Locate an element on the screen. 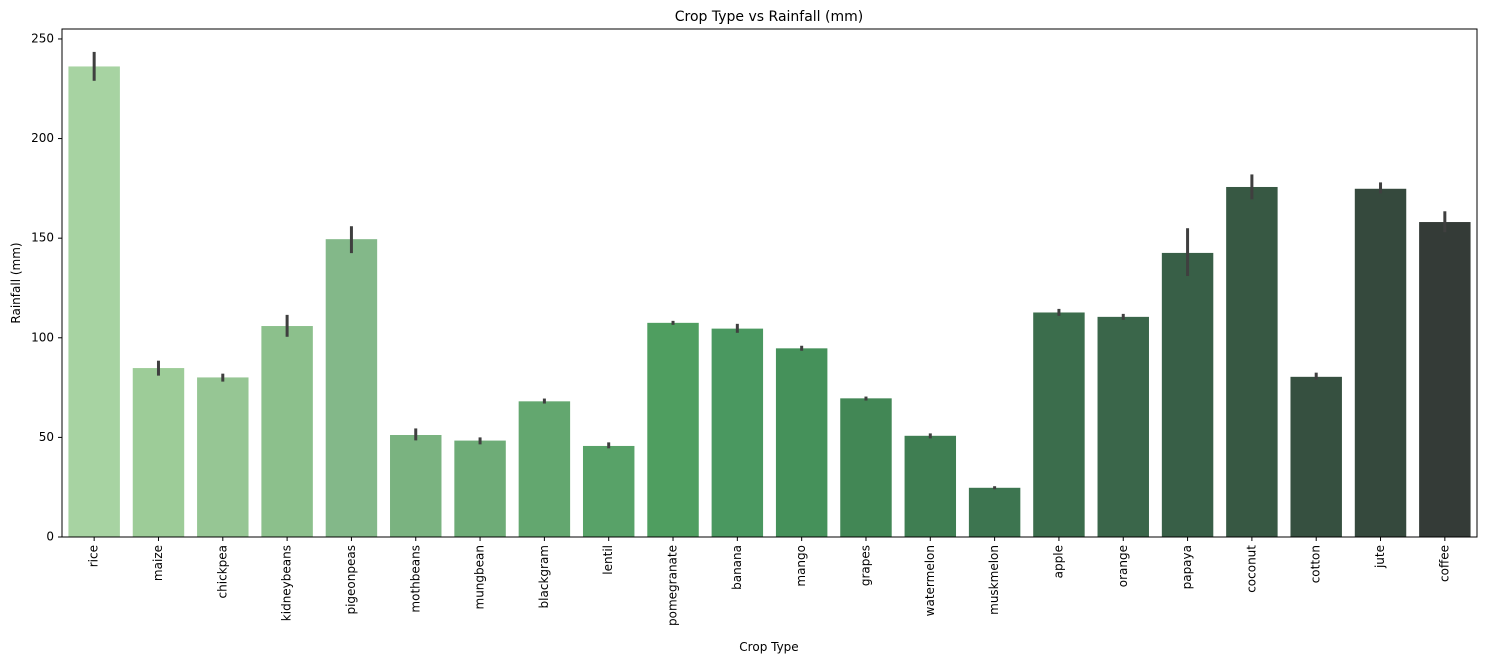 The width and height of the screenshot is (1486, 669). x-axis-label: Crop Type is located at coordinates (768, 647).